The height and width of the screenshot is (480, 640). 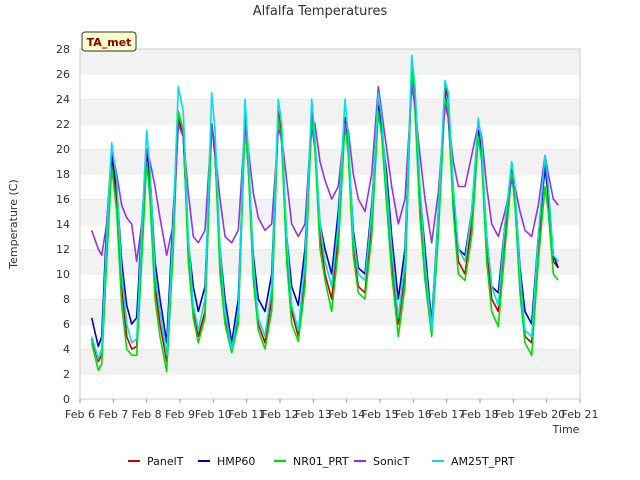 What do you see at coordinates (480, 414) in the screenshot?
I see `x-tick-label: Feb 18` at bounding box center [480, 414].